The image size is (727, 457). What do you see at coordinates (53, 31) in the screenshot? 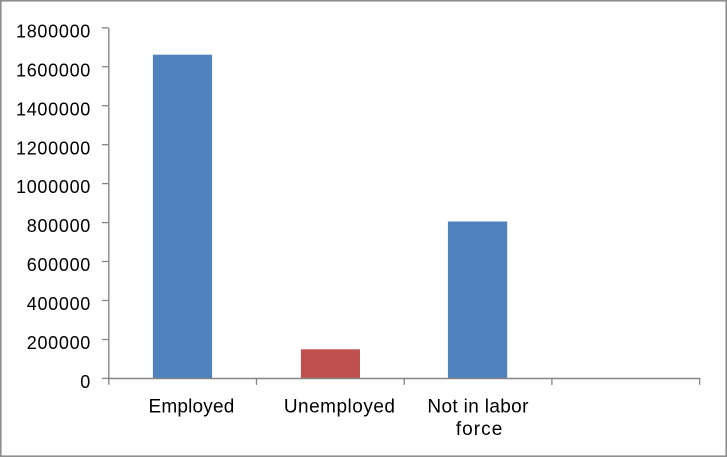
I see `svg-text: 1800000` at bounding box center [53, 31].